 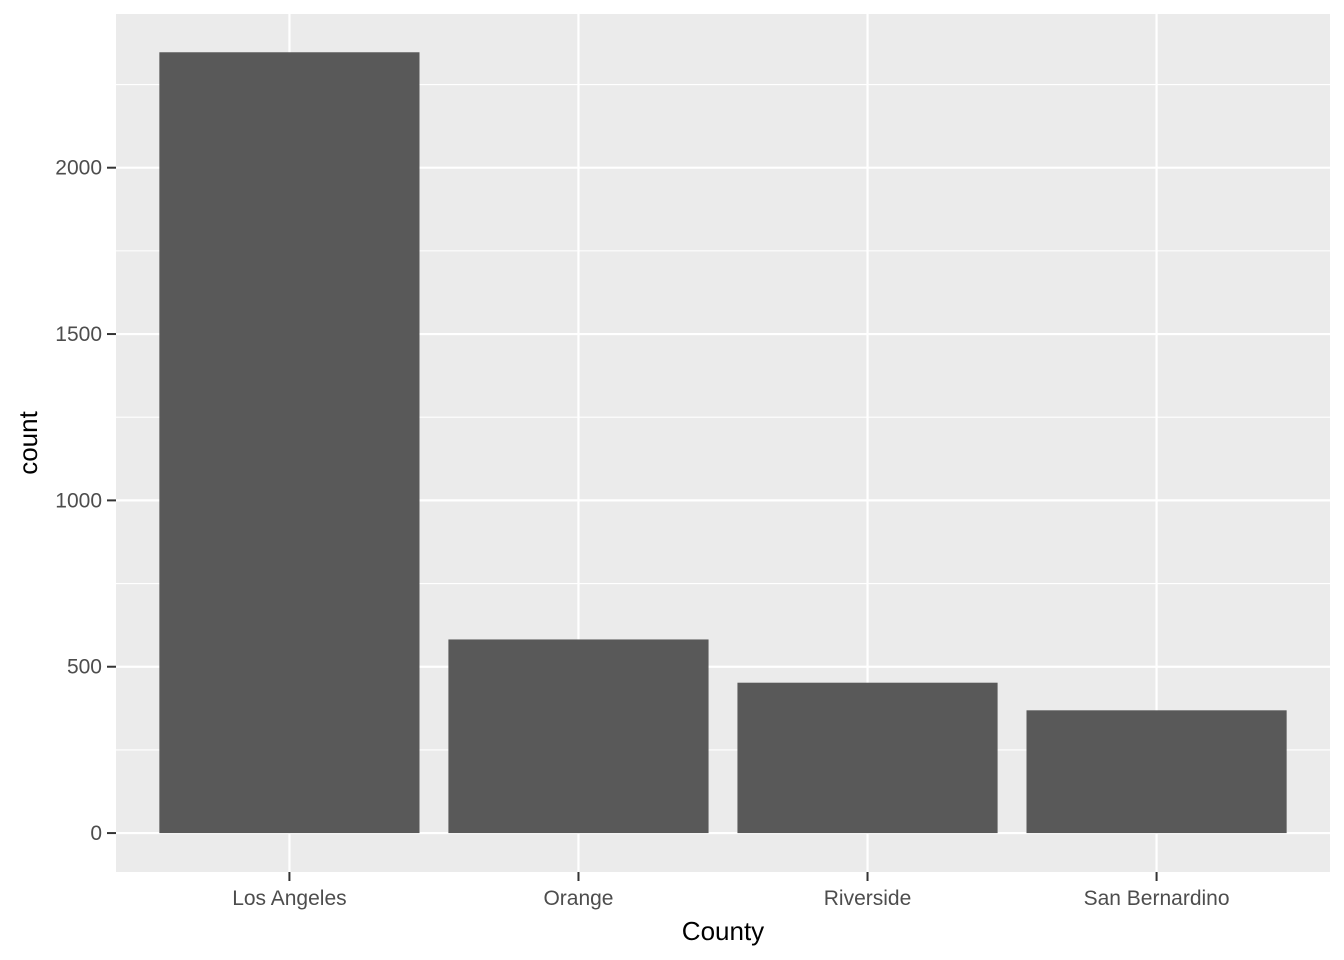 I want to click on y-axis: 0 500 1000 1500 2000, so click(x=85, y=501).